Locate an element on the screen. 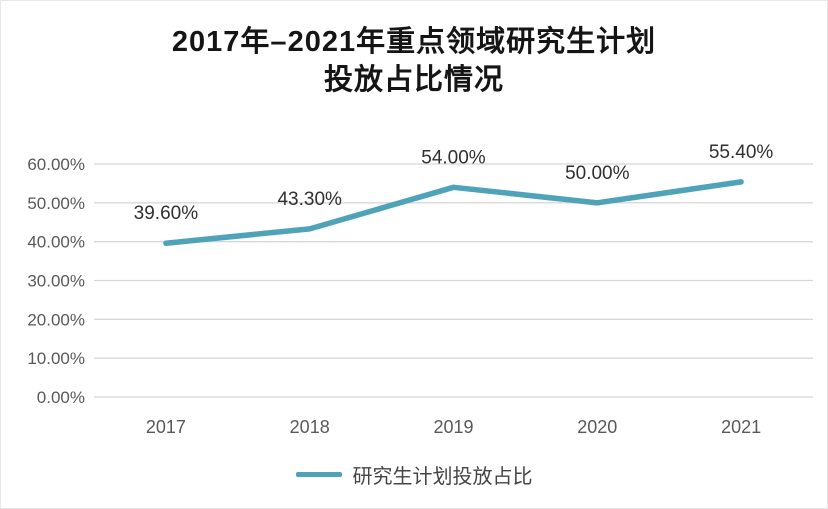 The image size is (828, 509). legend-label: 研究生计划投放占比 is located at coordinates (442, 476).